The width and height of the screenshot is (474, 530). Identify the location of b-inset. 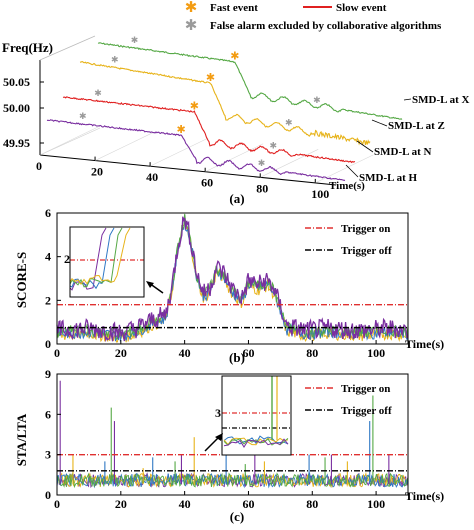
(106, 262).